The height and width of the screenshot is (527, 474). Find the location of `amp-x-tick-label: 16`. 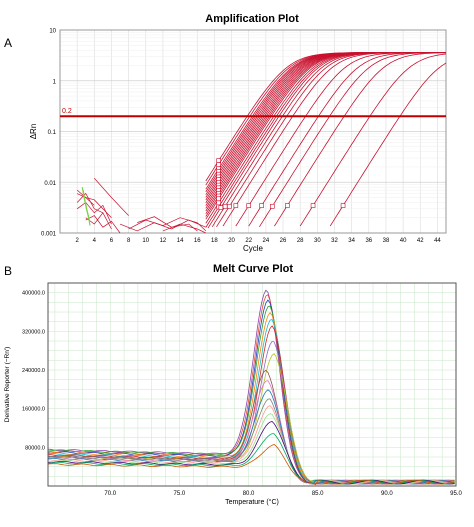

amp-x-tick-label: 16 is located at coordinates (197, 241).